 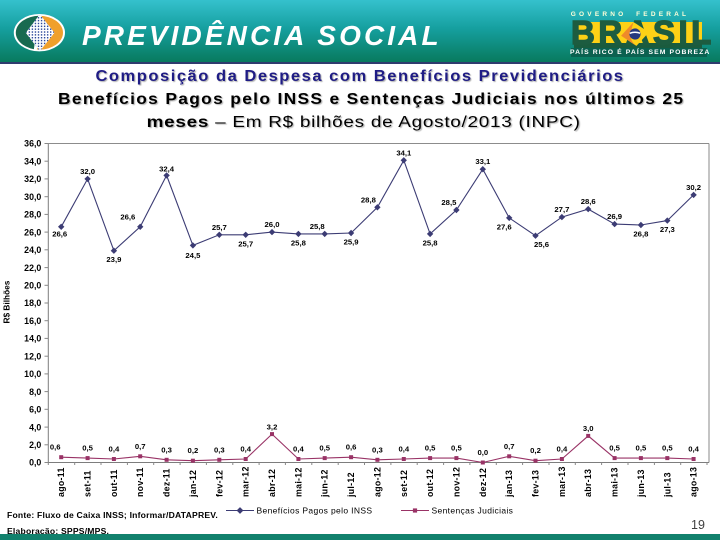 I want to click on svg-text: 36,0, so click(x=32, y=144).